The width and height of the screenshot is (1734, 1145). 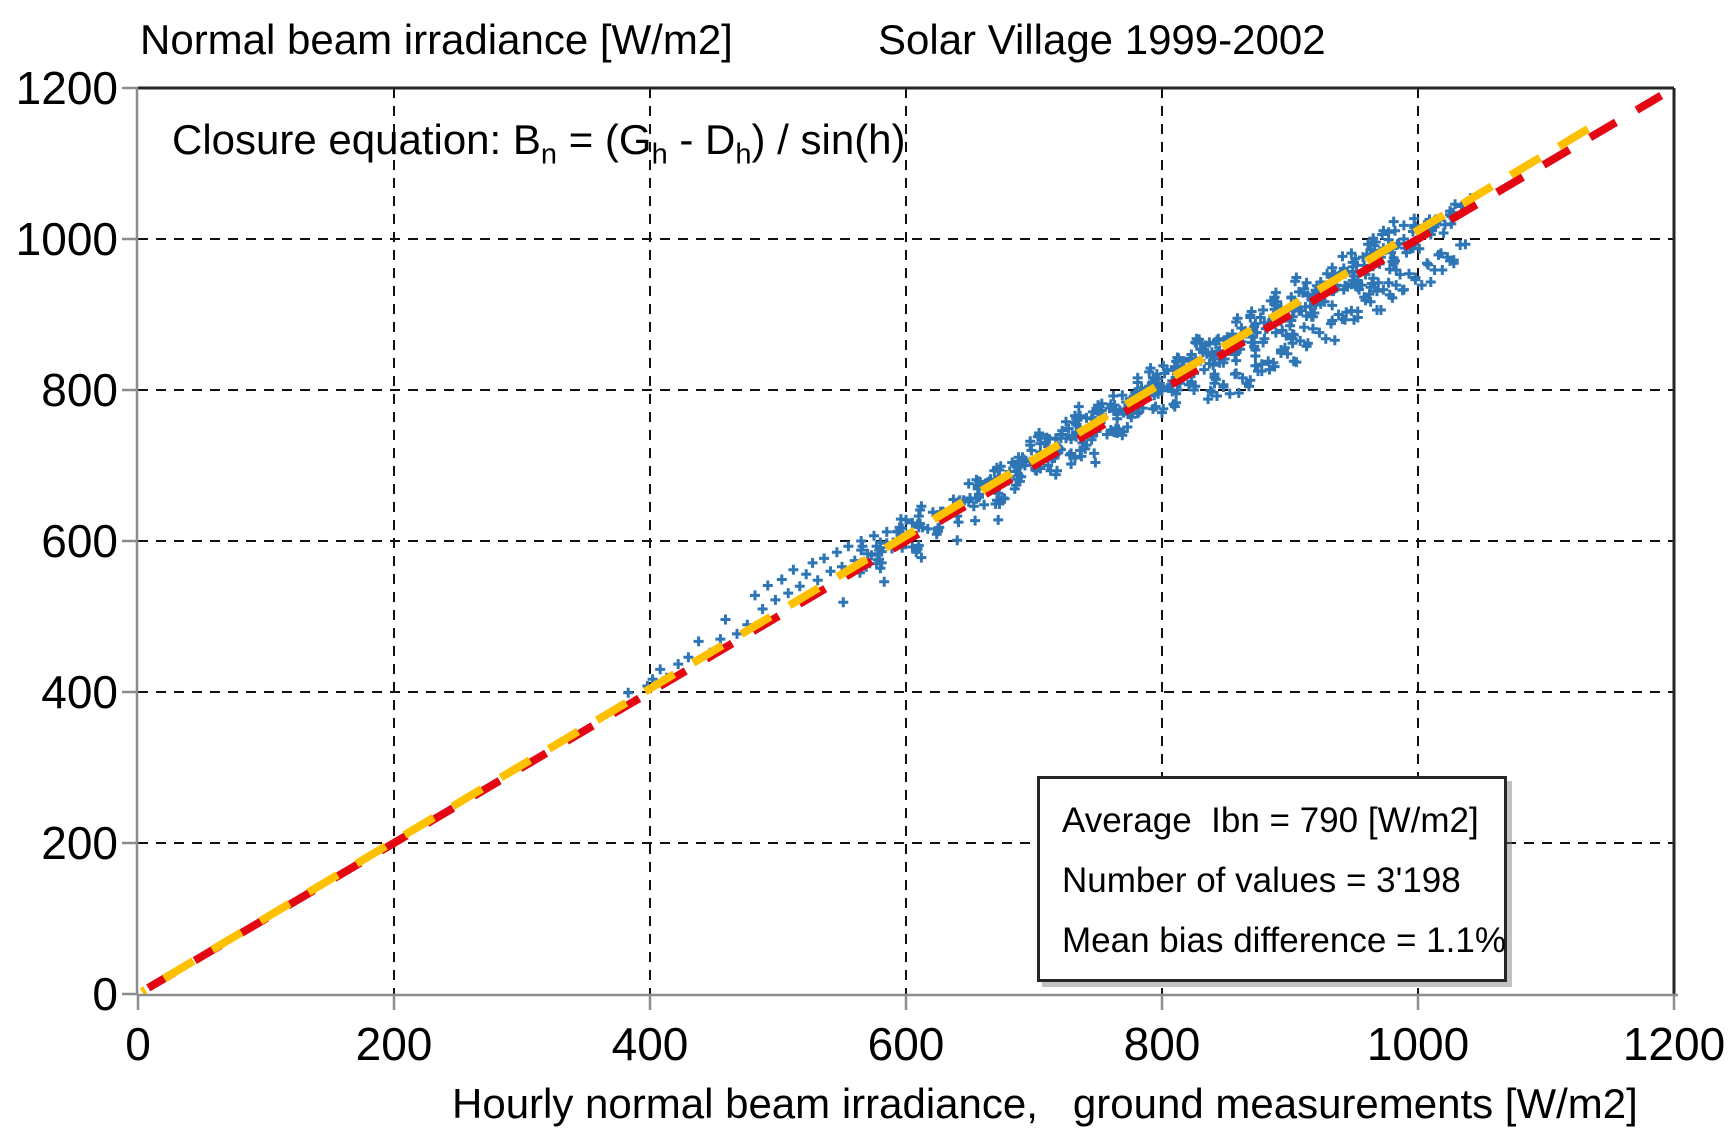 I want to click on stat-mean-bias-difference: Mean bias difference = 1.1%, so click(x=1284, y=940).